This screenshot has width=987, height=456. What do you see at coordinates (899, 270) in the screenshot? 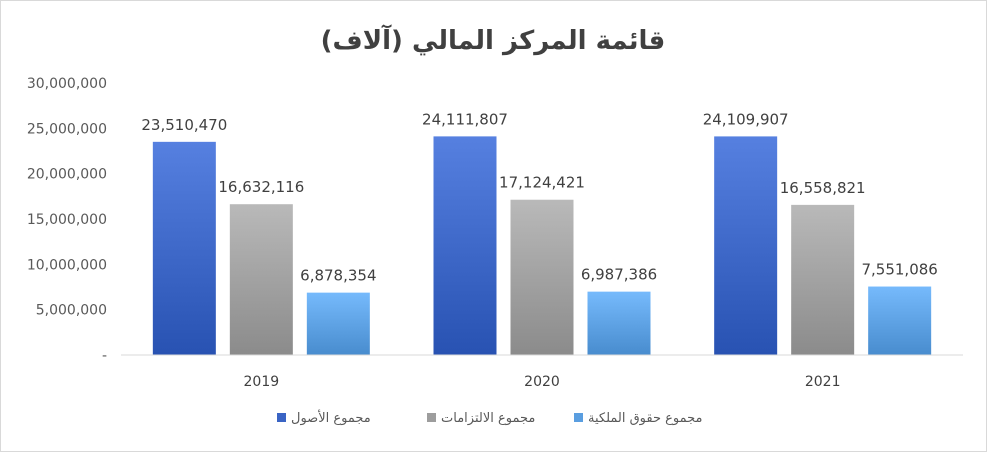
I see `data-label: 7,551,086` at bounding box center [899, 270].